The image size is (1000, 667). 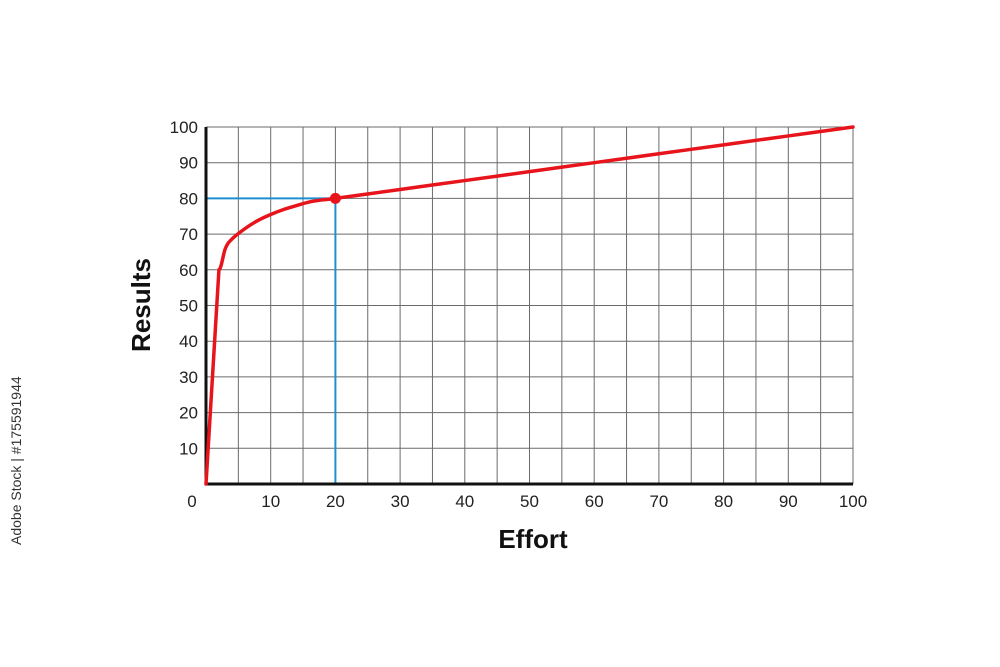 What do you see at coordinates (188, 270) in the screenshot?
I see `y-tick-label: 60` at bounding box center [188, 270].